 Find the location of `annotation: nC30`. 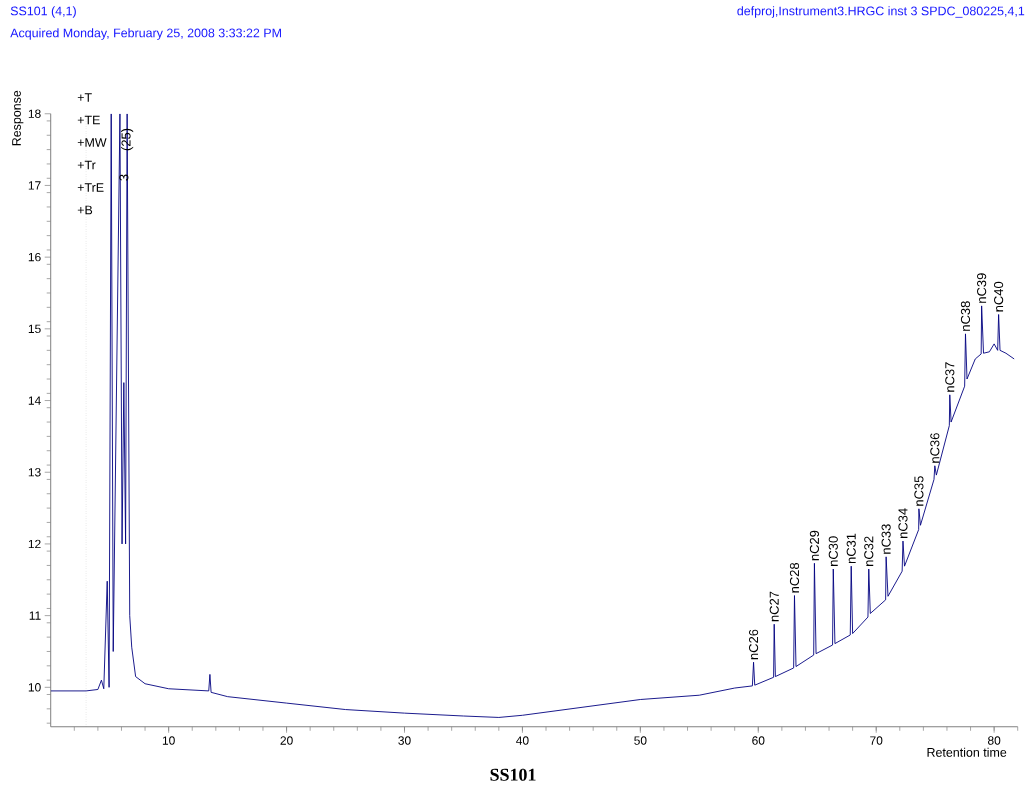

annotation: nC30 is located at coordinates (833, 551).